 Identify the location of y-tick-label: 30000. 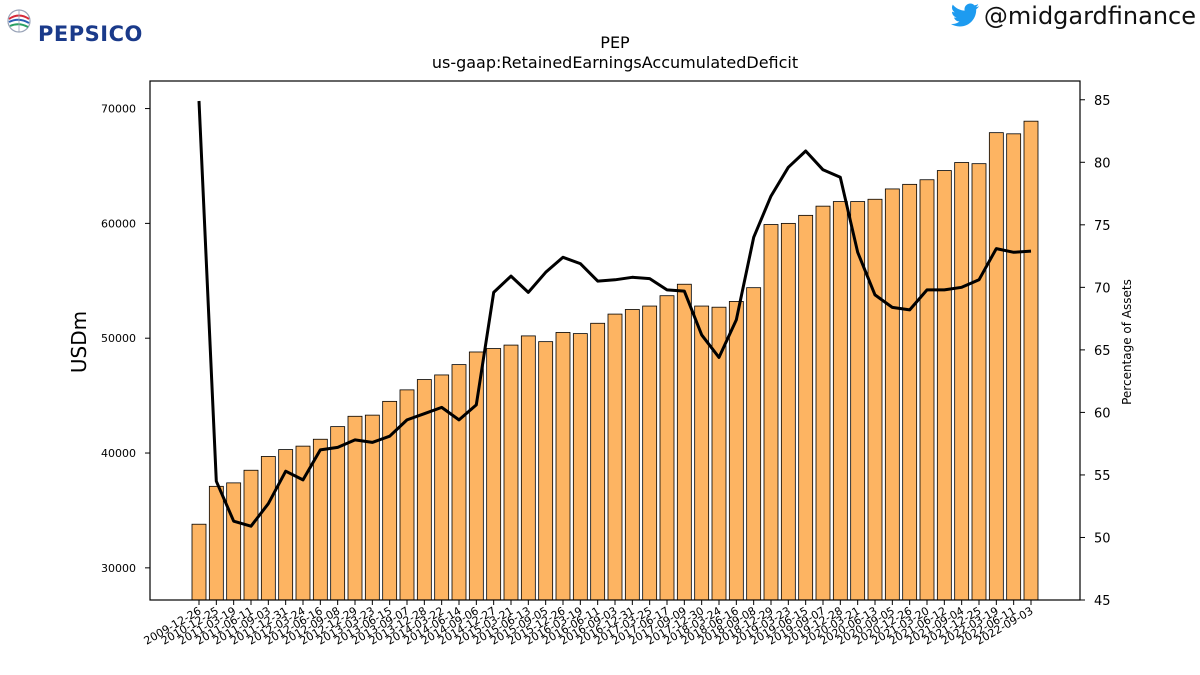
(118, 568).